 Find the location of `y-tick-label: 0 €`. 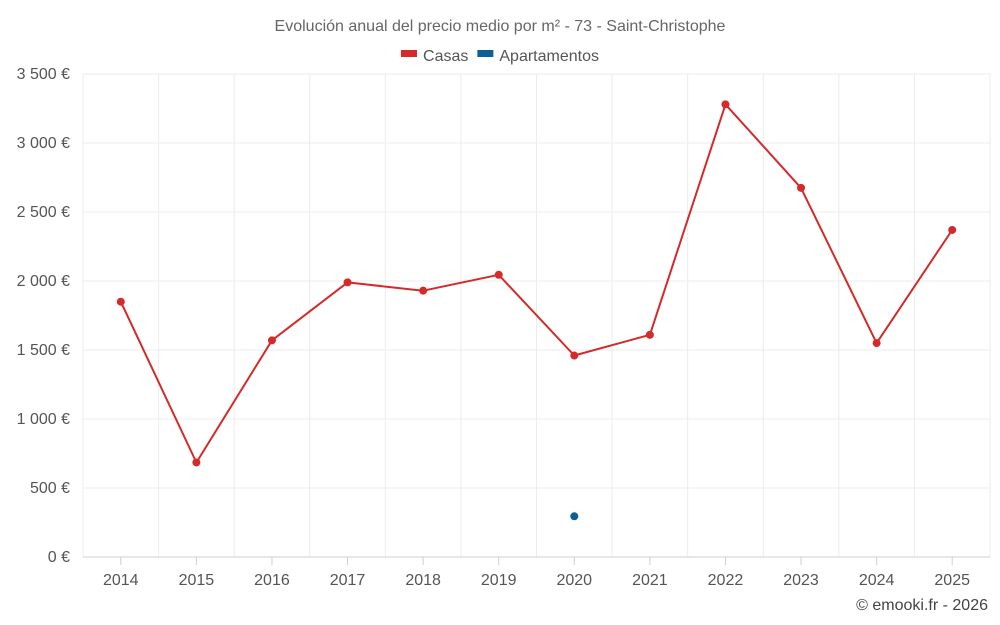

y-tick-label: 0 € is located at coordinates (59, 557).